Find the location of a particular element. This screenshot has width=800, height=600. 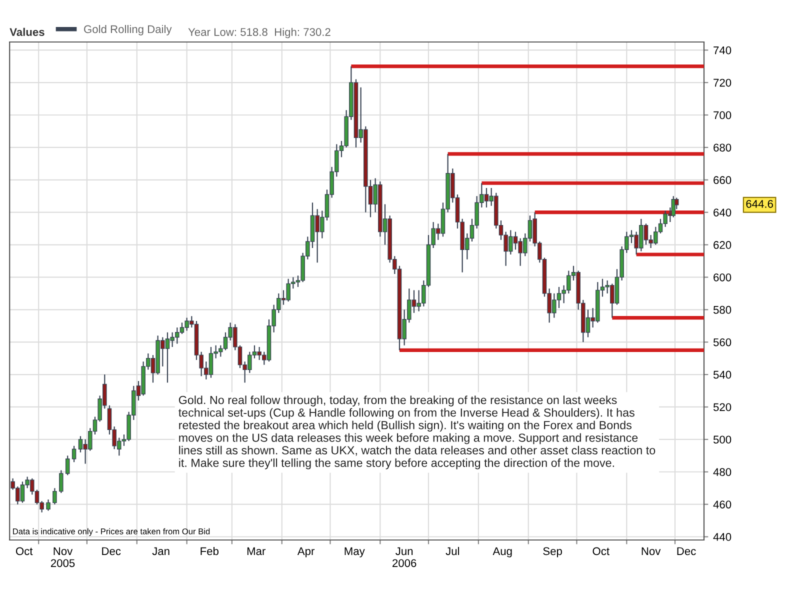

x-tick-label: Apr is located at coordinates (306, 552).